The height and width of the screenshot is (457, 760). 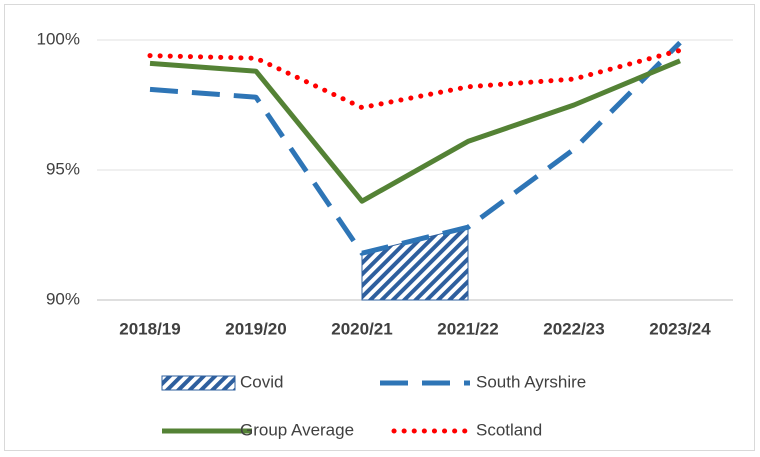 What do you see at coordinates (63, 168) in the screenshot?
I see `y-tick-label: 95%` at bounding box center [63, 168].